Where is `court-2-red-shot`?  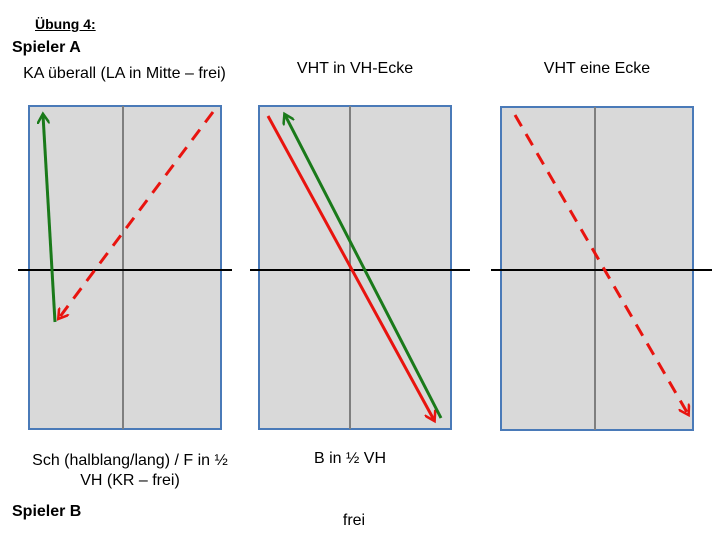 court-2-red-shot is located at coordinates (350, 267).